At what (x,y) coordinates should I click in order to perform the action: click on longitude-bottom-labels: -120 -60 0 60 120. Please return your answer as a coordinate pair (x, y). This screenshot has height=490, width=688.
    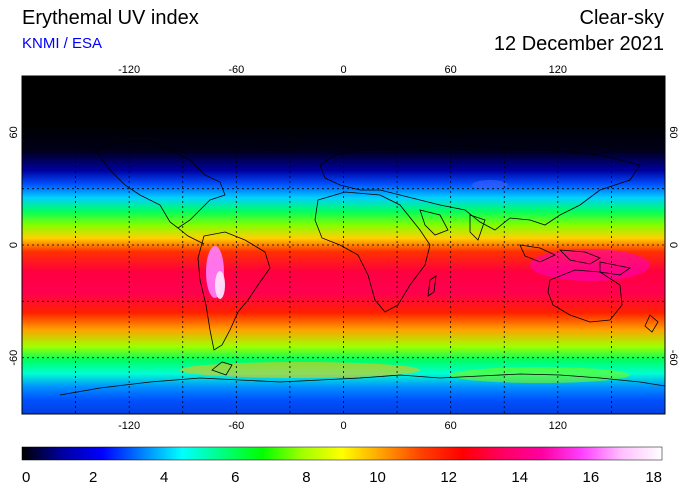
    Looking at the image, I should click on (342, 426).